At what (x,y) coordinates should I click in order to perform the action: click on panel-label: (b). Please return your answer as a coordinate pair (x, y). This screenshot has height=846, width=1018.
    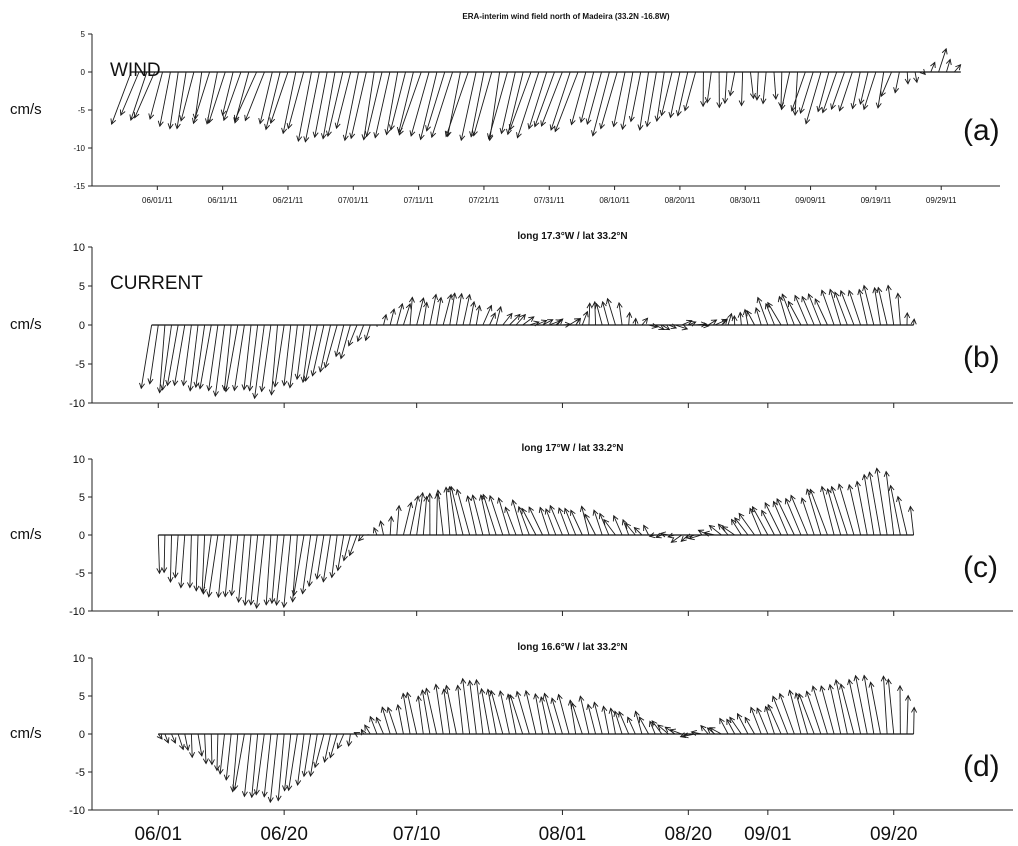
    Looking at the image, I should click on (981, 357).